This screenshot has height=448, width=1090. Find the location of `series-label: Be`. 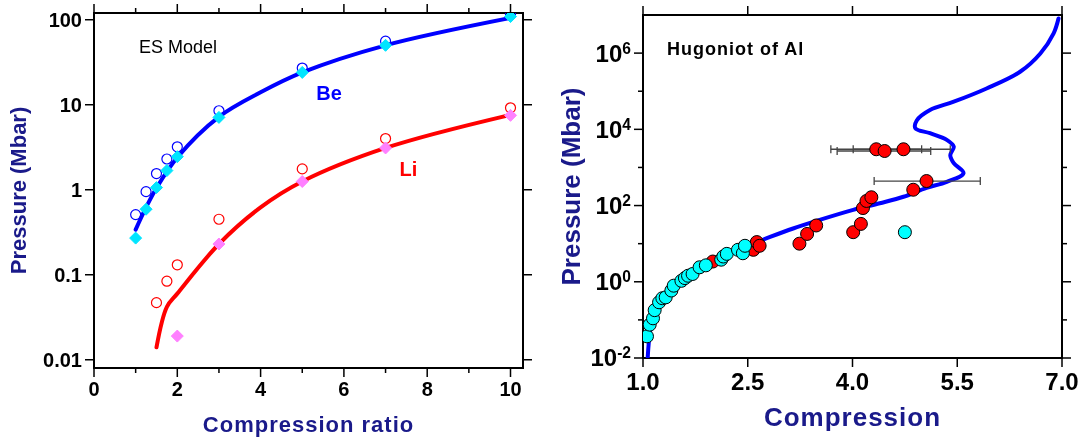

series-label: Be is located at coordinates (329, 93).